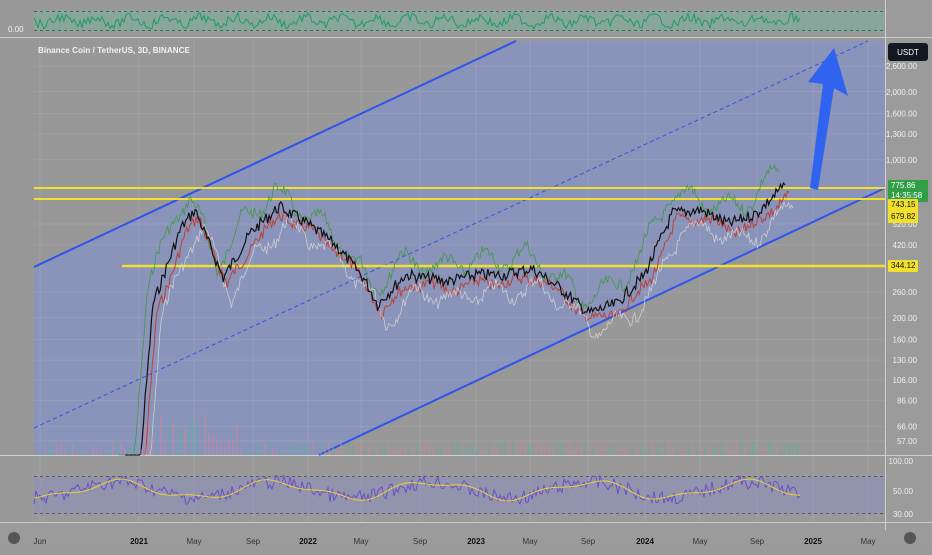 The width and height of the screenshot is (932, 555). What do you see at coordinates (902, 92) in the screenshot?
I see `price-tick-label: 2,000.00` at bounding box center [902, 92].